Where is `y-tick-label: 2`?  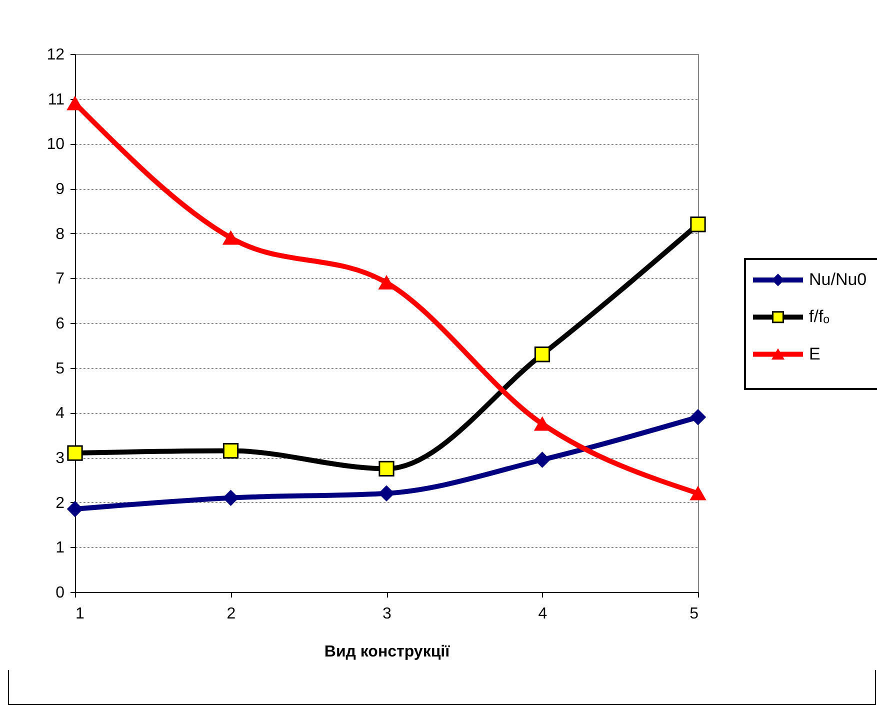
y-tick-label: 2 is located at coordinates (60, 503).